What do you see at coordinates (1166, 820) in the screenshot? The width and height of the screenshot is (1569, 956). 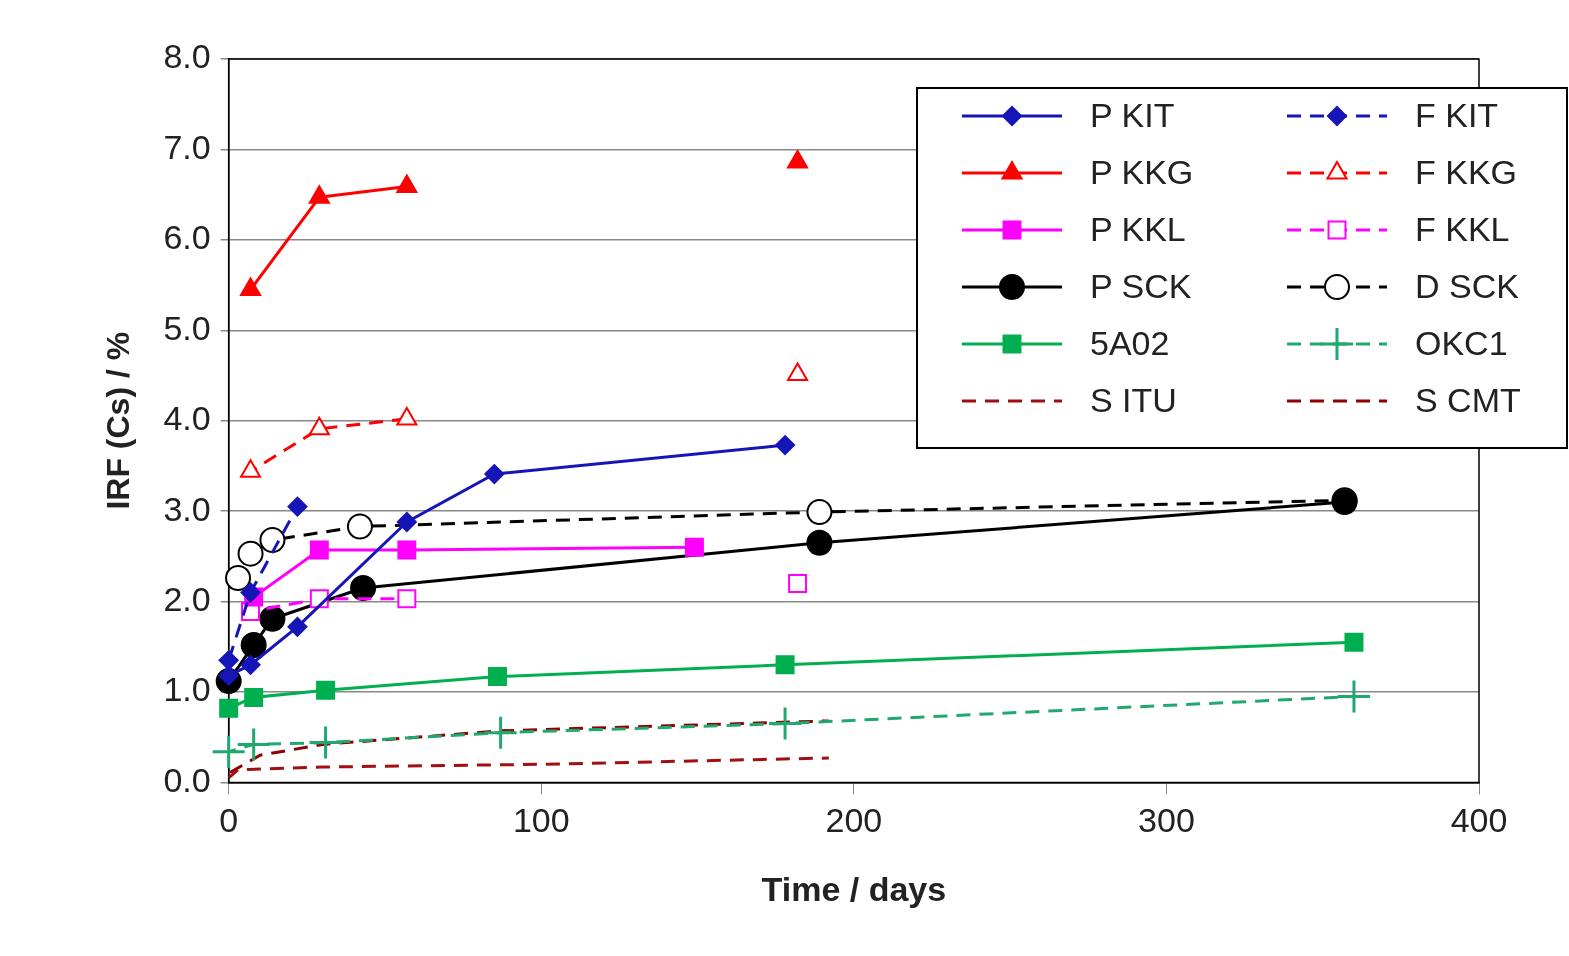 I see `x-tick-label: 300` at bounding box center [1166, 820].